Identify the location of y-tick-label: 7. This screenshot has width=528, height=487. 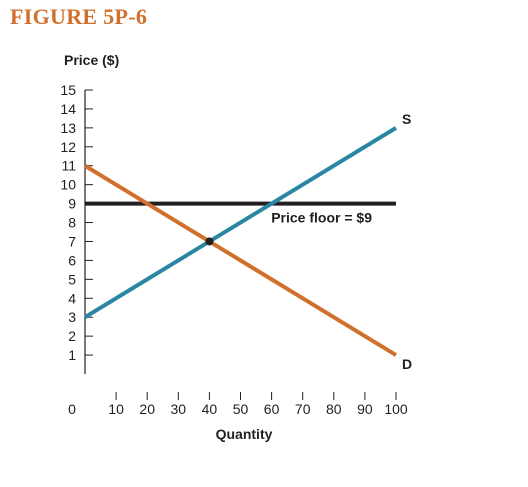
(72, 241).